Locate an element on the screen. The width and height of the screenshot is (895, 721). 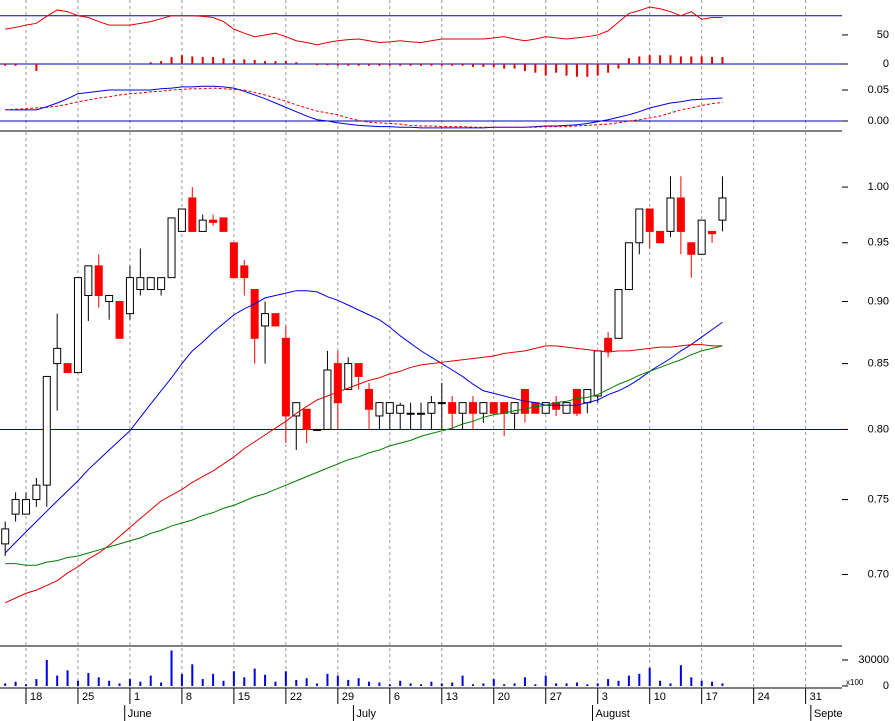
y-tick-label: 0 is located at coordinates (886, 64).